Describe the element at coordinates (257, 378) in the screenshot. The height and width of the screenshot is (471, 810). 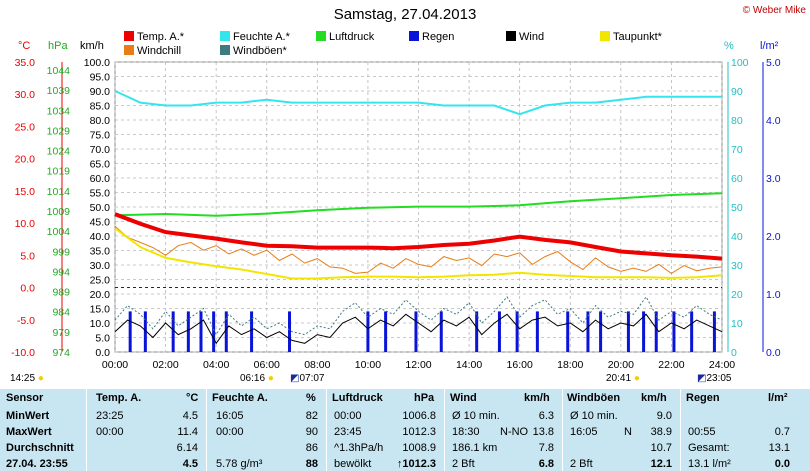
I see `sunrise-marker: 06:16 ●` at that location.